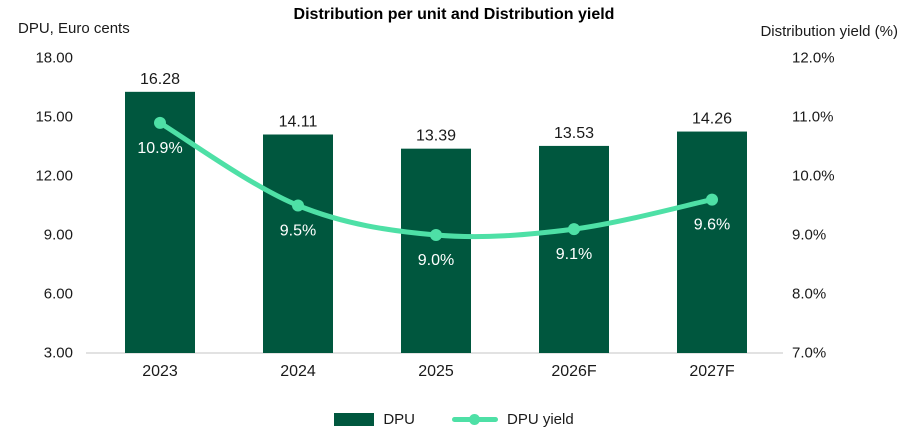 Image resolution: width=908 pixels, height=442 pixels. Describe the element at coordinates (160, 122) in the screenshot. I see `line-marker-2023` at that location.